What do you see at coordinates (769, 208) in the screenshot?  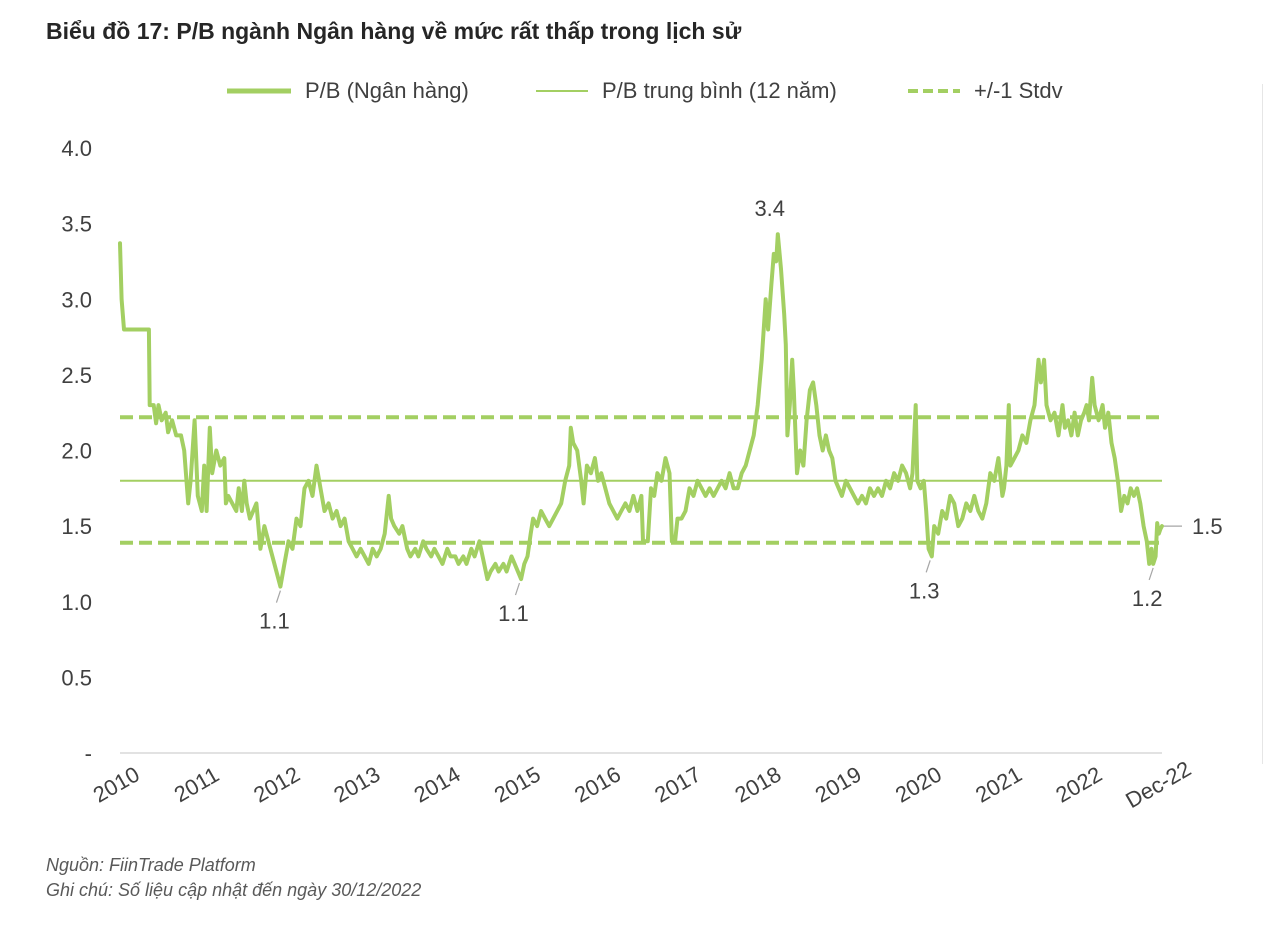 I see `annotation-label: 3.4` at bounding box center [769, 208].